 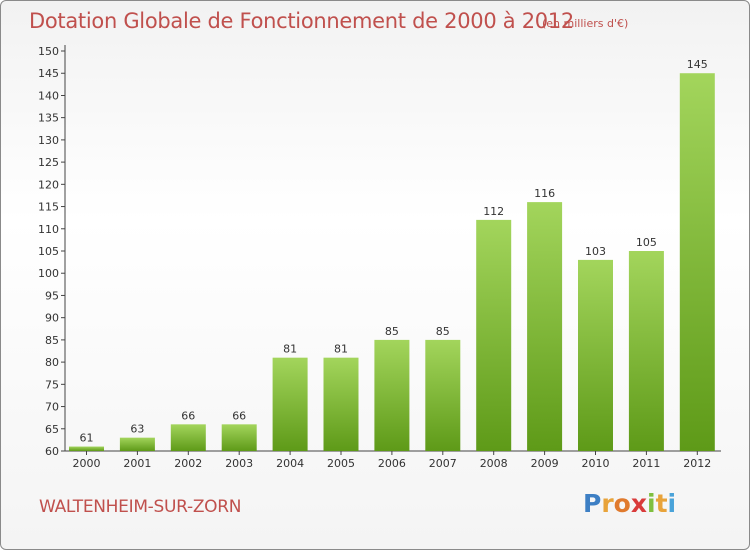 What do you see at coordinates (48, 73) in the screenshot?
I see `y-tick-label: 145` at bounding box center [48, 73].